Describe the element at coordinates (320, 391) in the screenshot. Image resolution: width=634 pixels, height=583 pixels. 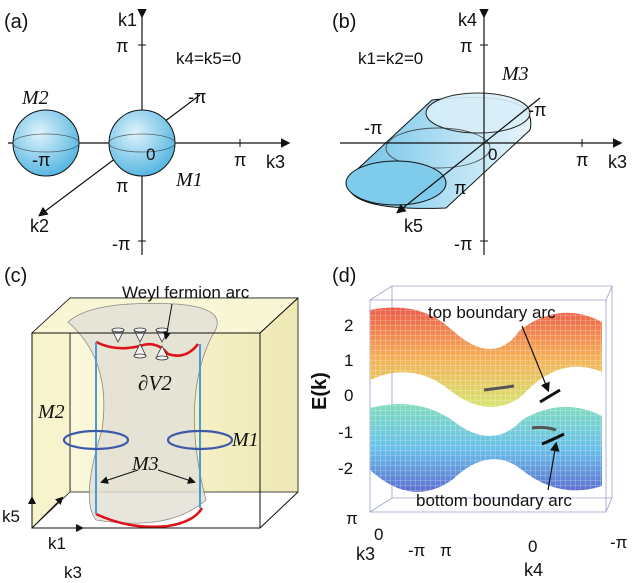
I see `y-axis-label: E(k)` at that location.